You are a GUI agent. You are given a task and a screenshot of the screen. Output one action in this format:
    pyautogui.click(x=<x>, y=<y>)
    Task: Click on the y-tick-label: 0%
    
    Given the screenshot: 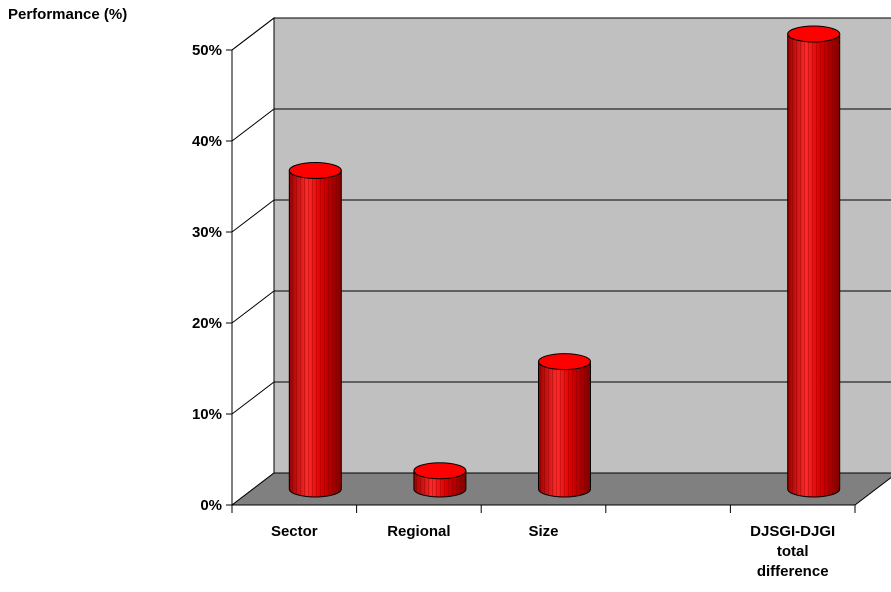 What is the action you would take?
    pyautogui.click(x=211, y=505)
    